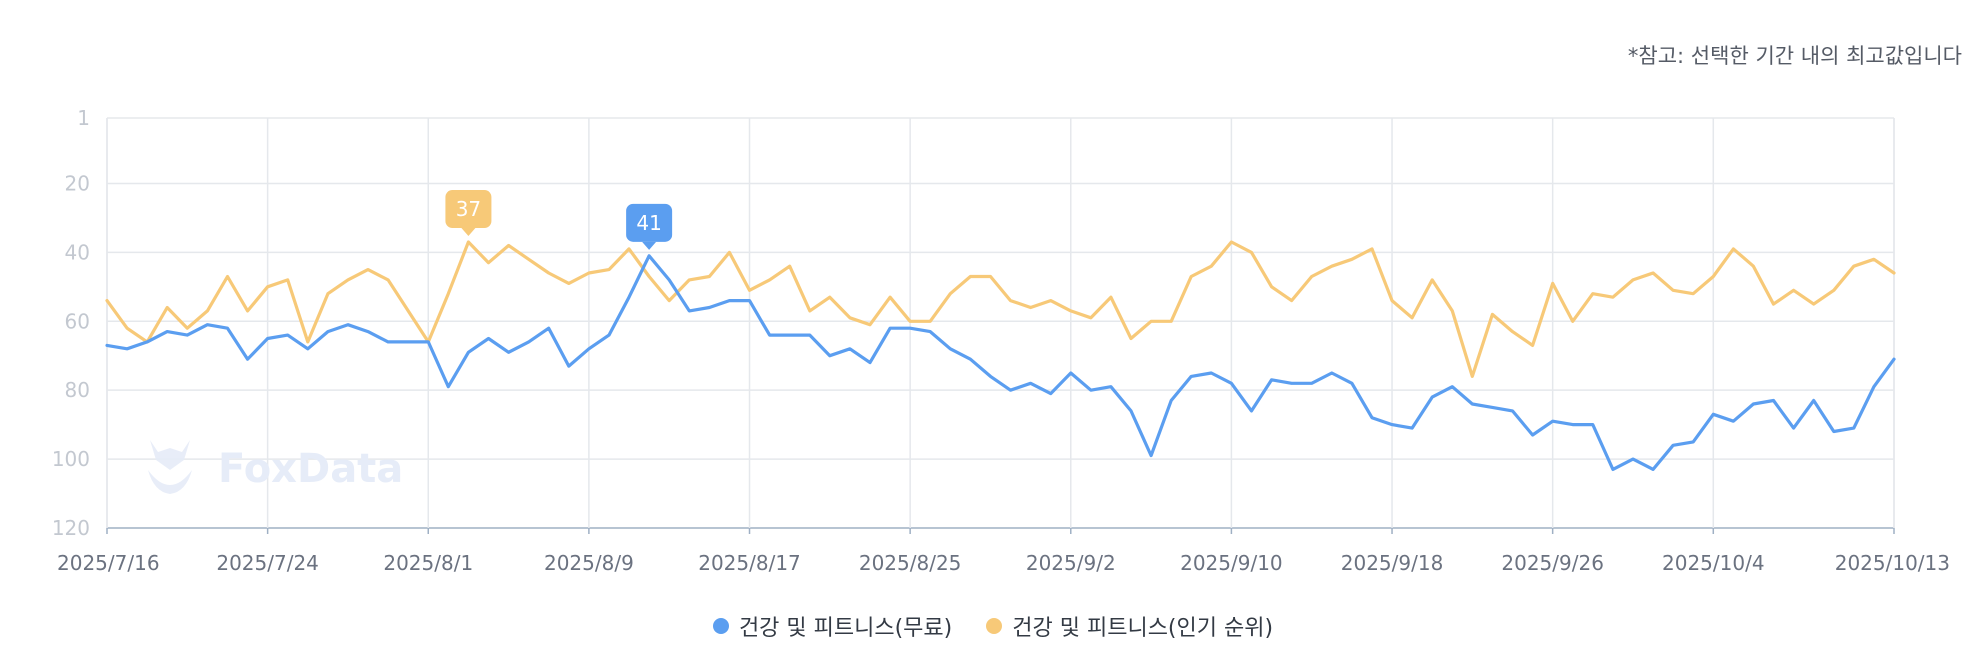  Describe the element at coordinates (845, 628) in the screenshot. I see `legend-label-free: 건강 및 피트니스(무료)` at that location.